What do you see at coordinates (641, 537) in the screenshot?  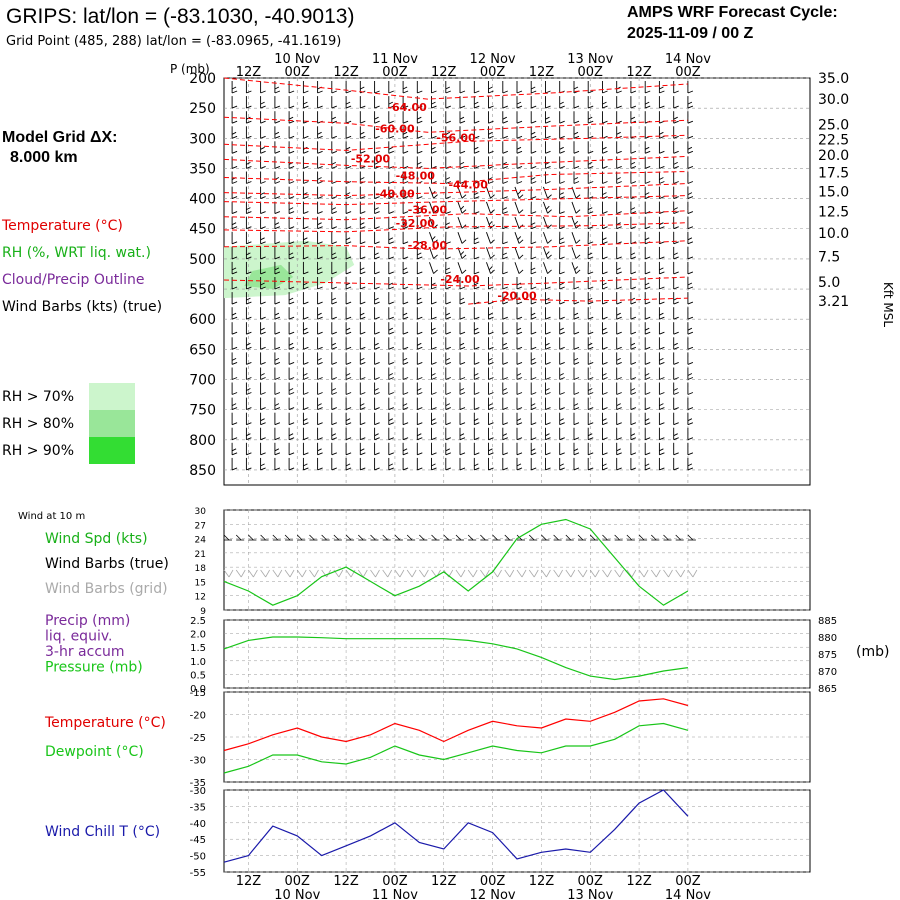 I see `wind-barb-true` at bounding box center [641, 537].